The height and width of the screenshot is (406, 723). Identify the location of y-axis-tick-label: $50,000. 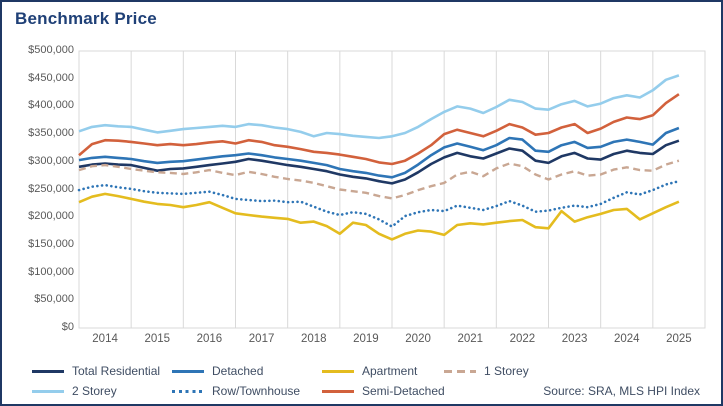
(54, 299).